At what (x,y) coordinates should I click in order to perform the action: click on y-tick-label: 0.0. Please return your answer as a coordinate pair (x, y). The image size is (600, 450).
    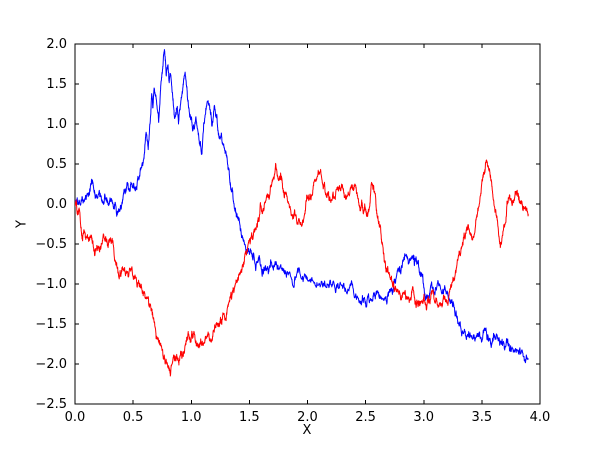
    Looking at the image, I should click on (56, 204).